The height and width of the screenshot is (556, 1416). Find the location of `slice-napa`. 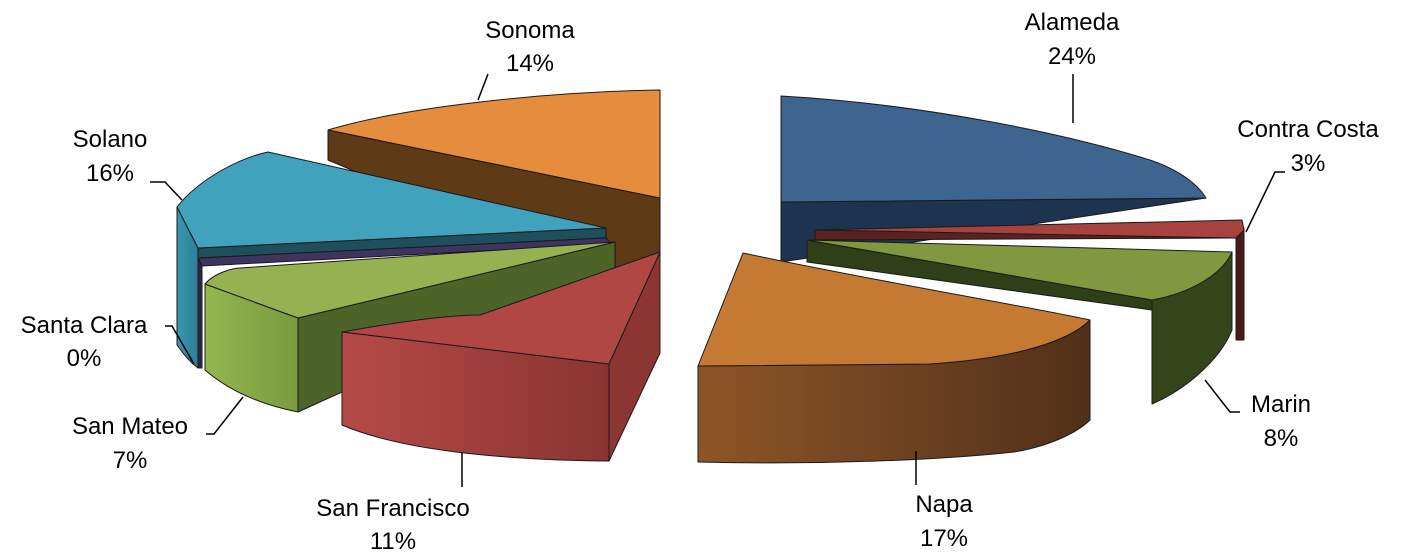

slice-napa is located at coordinates (894, 358).